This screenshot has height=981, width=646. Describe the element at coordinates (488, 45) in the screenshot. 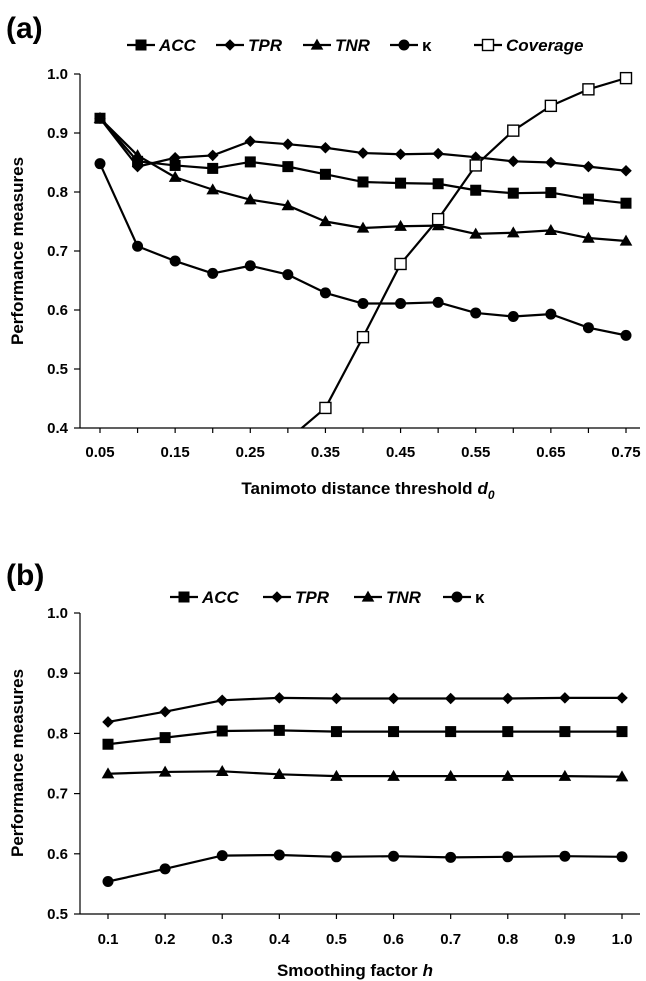

I see `legend-marker-coverage` at that location.